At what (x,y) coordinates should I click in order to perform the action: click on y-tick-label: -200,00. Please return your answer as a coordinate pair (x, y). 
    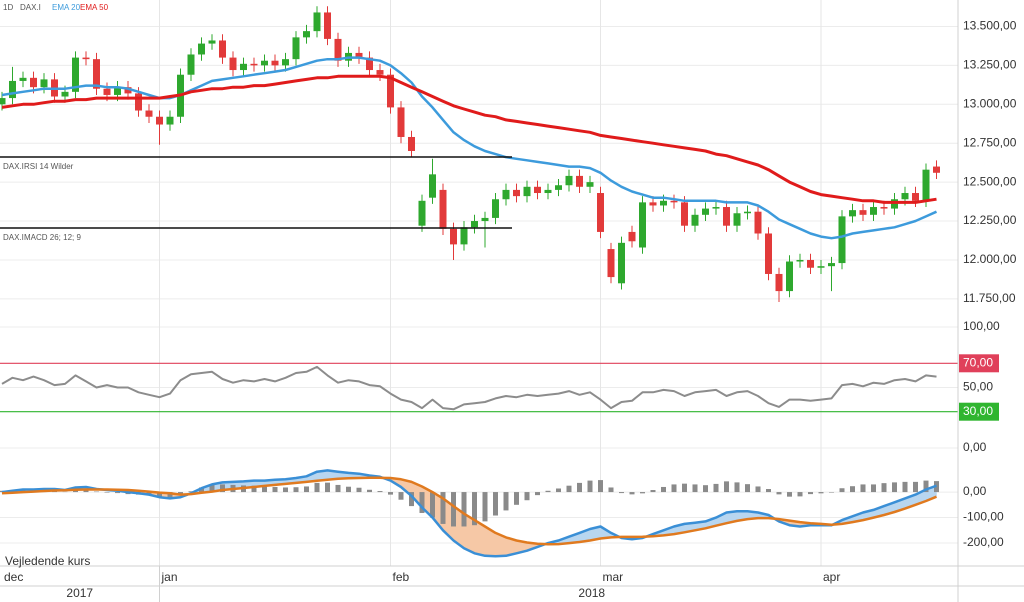
    Looking at the image, I should click on (983, 542).